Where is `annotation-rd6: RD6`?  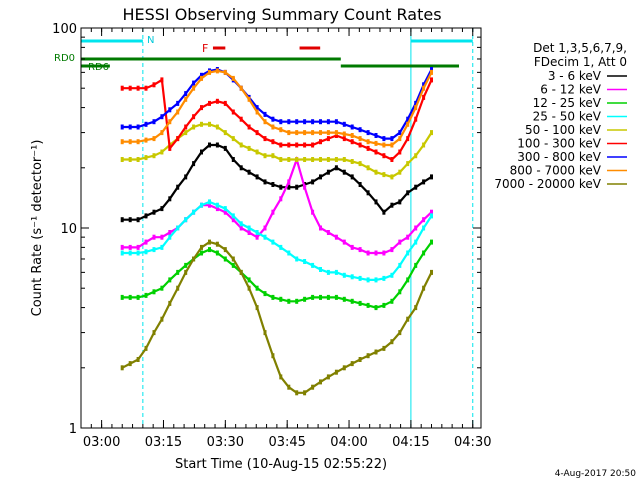
annotation-rd6: RD6 is located at coordinates (98, 67).